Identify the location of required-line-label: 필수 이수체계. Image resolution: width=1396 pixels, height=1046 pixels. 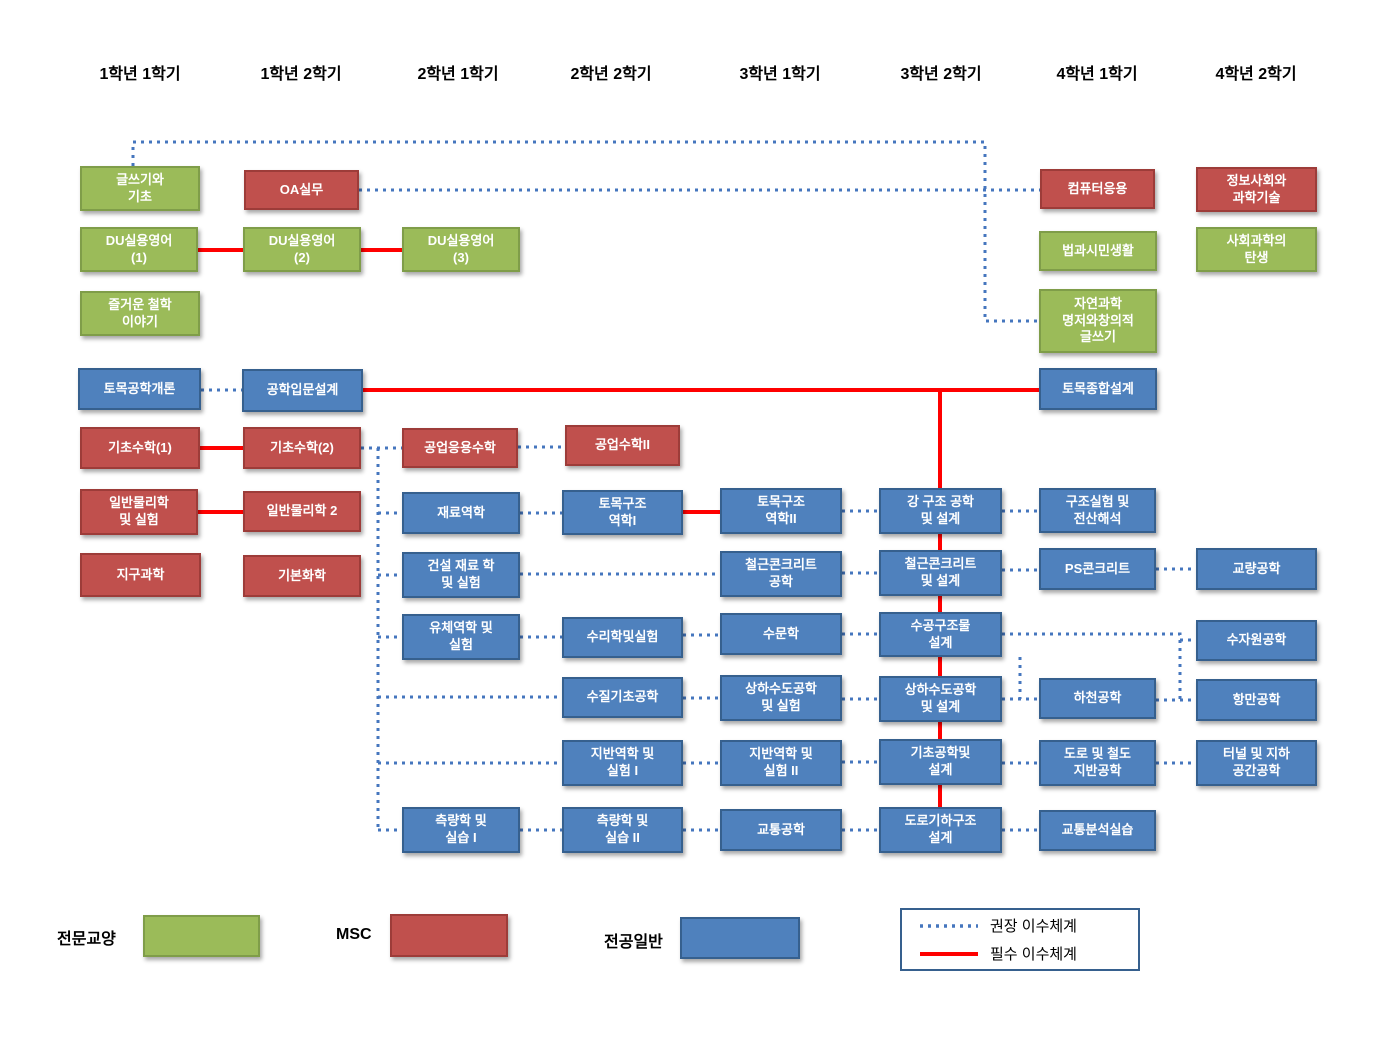
(1033, 954).